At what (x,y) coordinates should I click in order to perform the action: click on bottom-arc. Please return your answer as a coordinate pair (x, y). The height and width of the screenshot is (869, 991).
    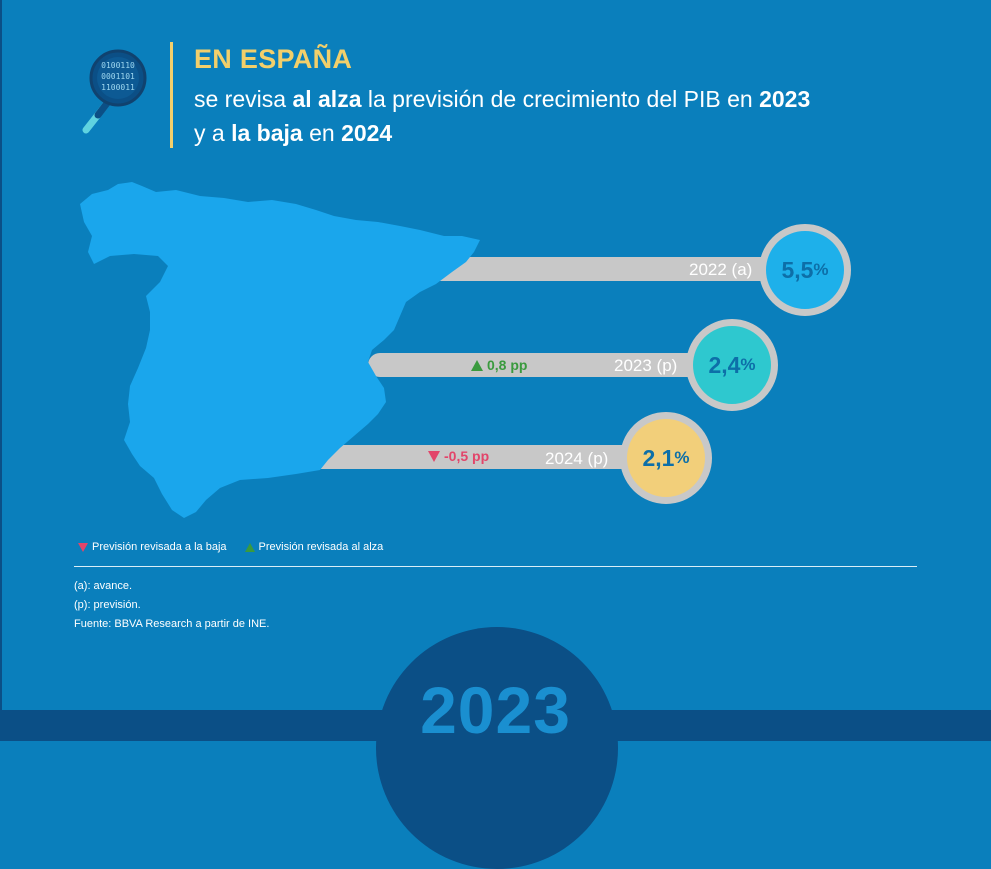
    Looking at the image, I should click on (497, 748).